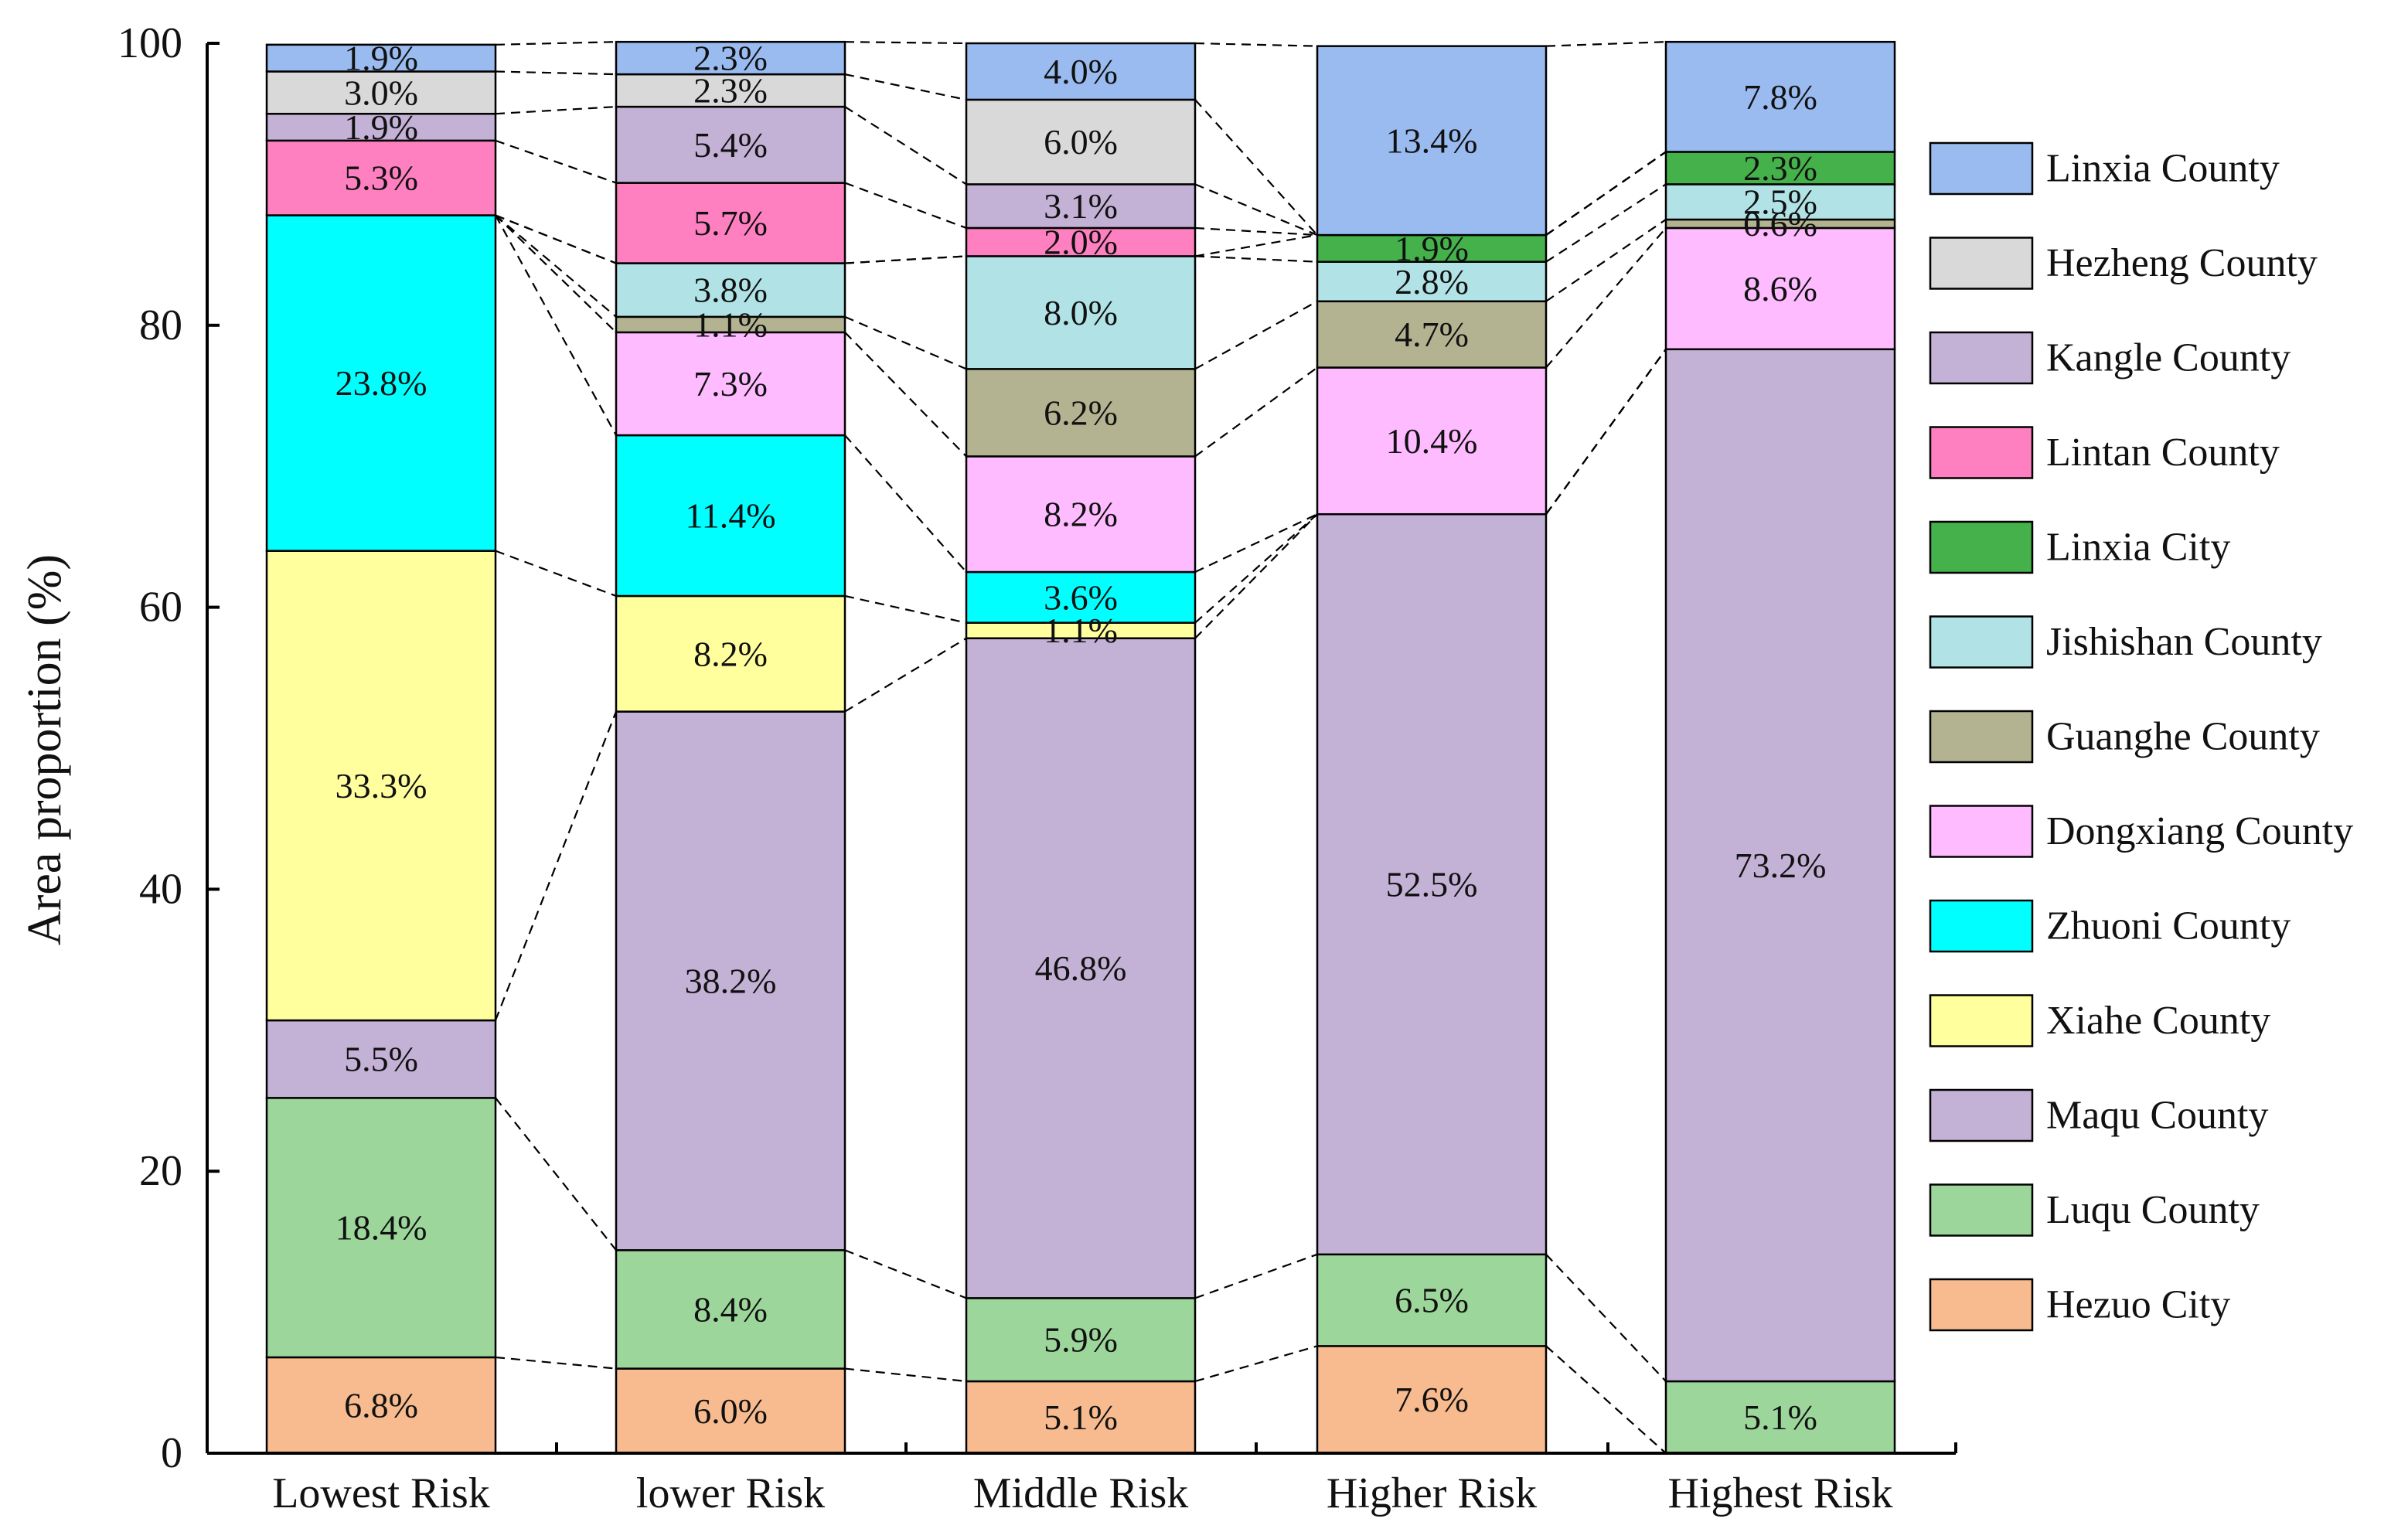 Image resolution: width=2408 pixels, height=1539 pixels. What do you see at coordinates (381, 383) in the screenshot?
I see `bar-value-label: 23.8%` at bounding box center [381, 383].